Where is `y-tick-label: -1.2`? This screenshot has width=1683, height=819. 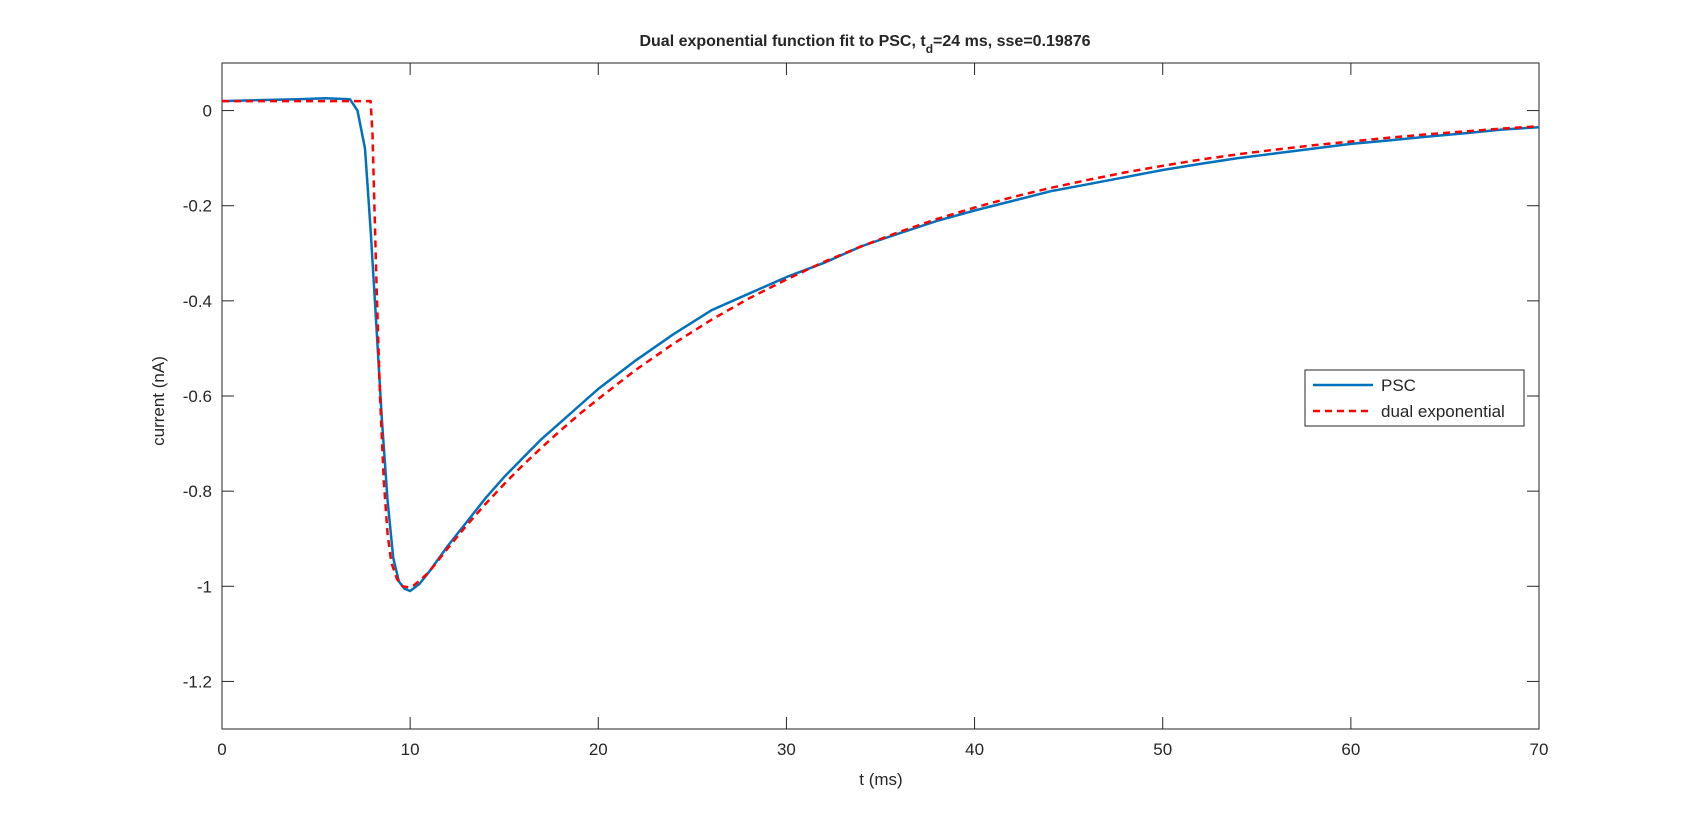
y-tick-label: -1.2 is located at coordinates (197, 681).